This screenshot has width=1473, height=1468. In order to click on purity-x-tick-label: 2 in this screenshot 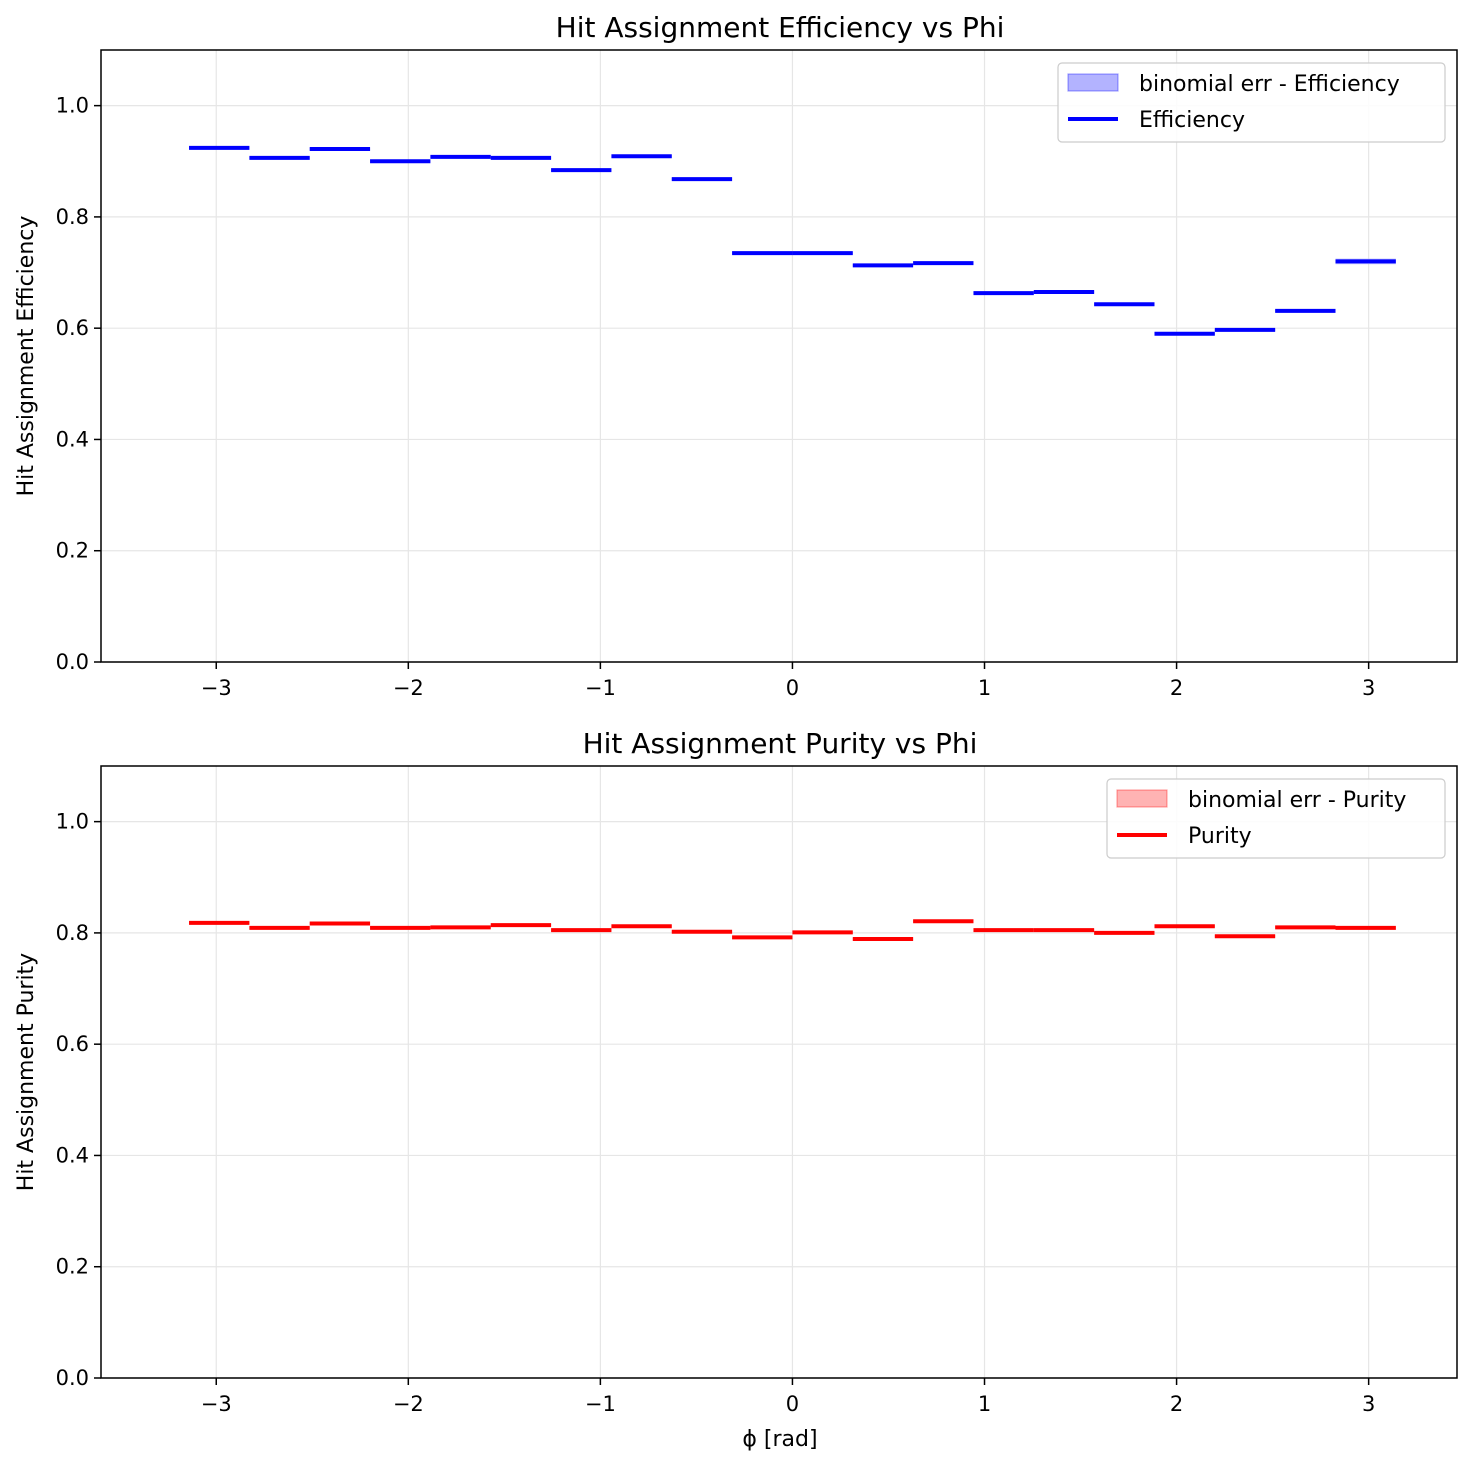, I will do `click(1176, 1404)`.